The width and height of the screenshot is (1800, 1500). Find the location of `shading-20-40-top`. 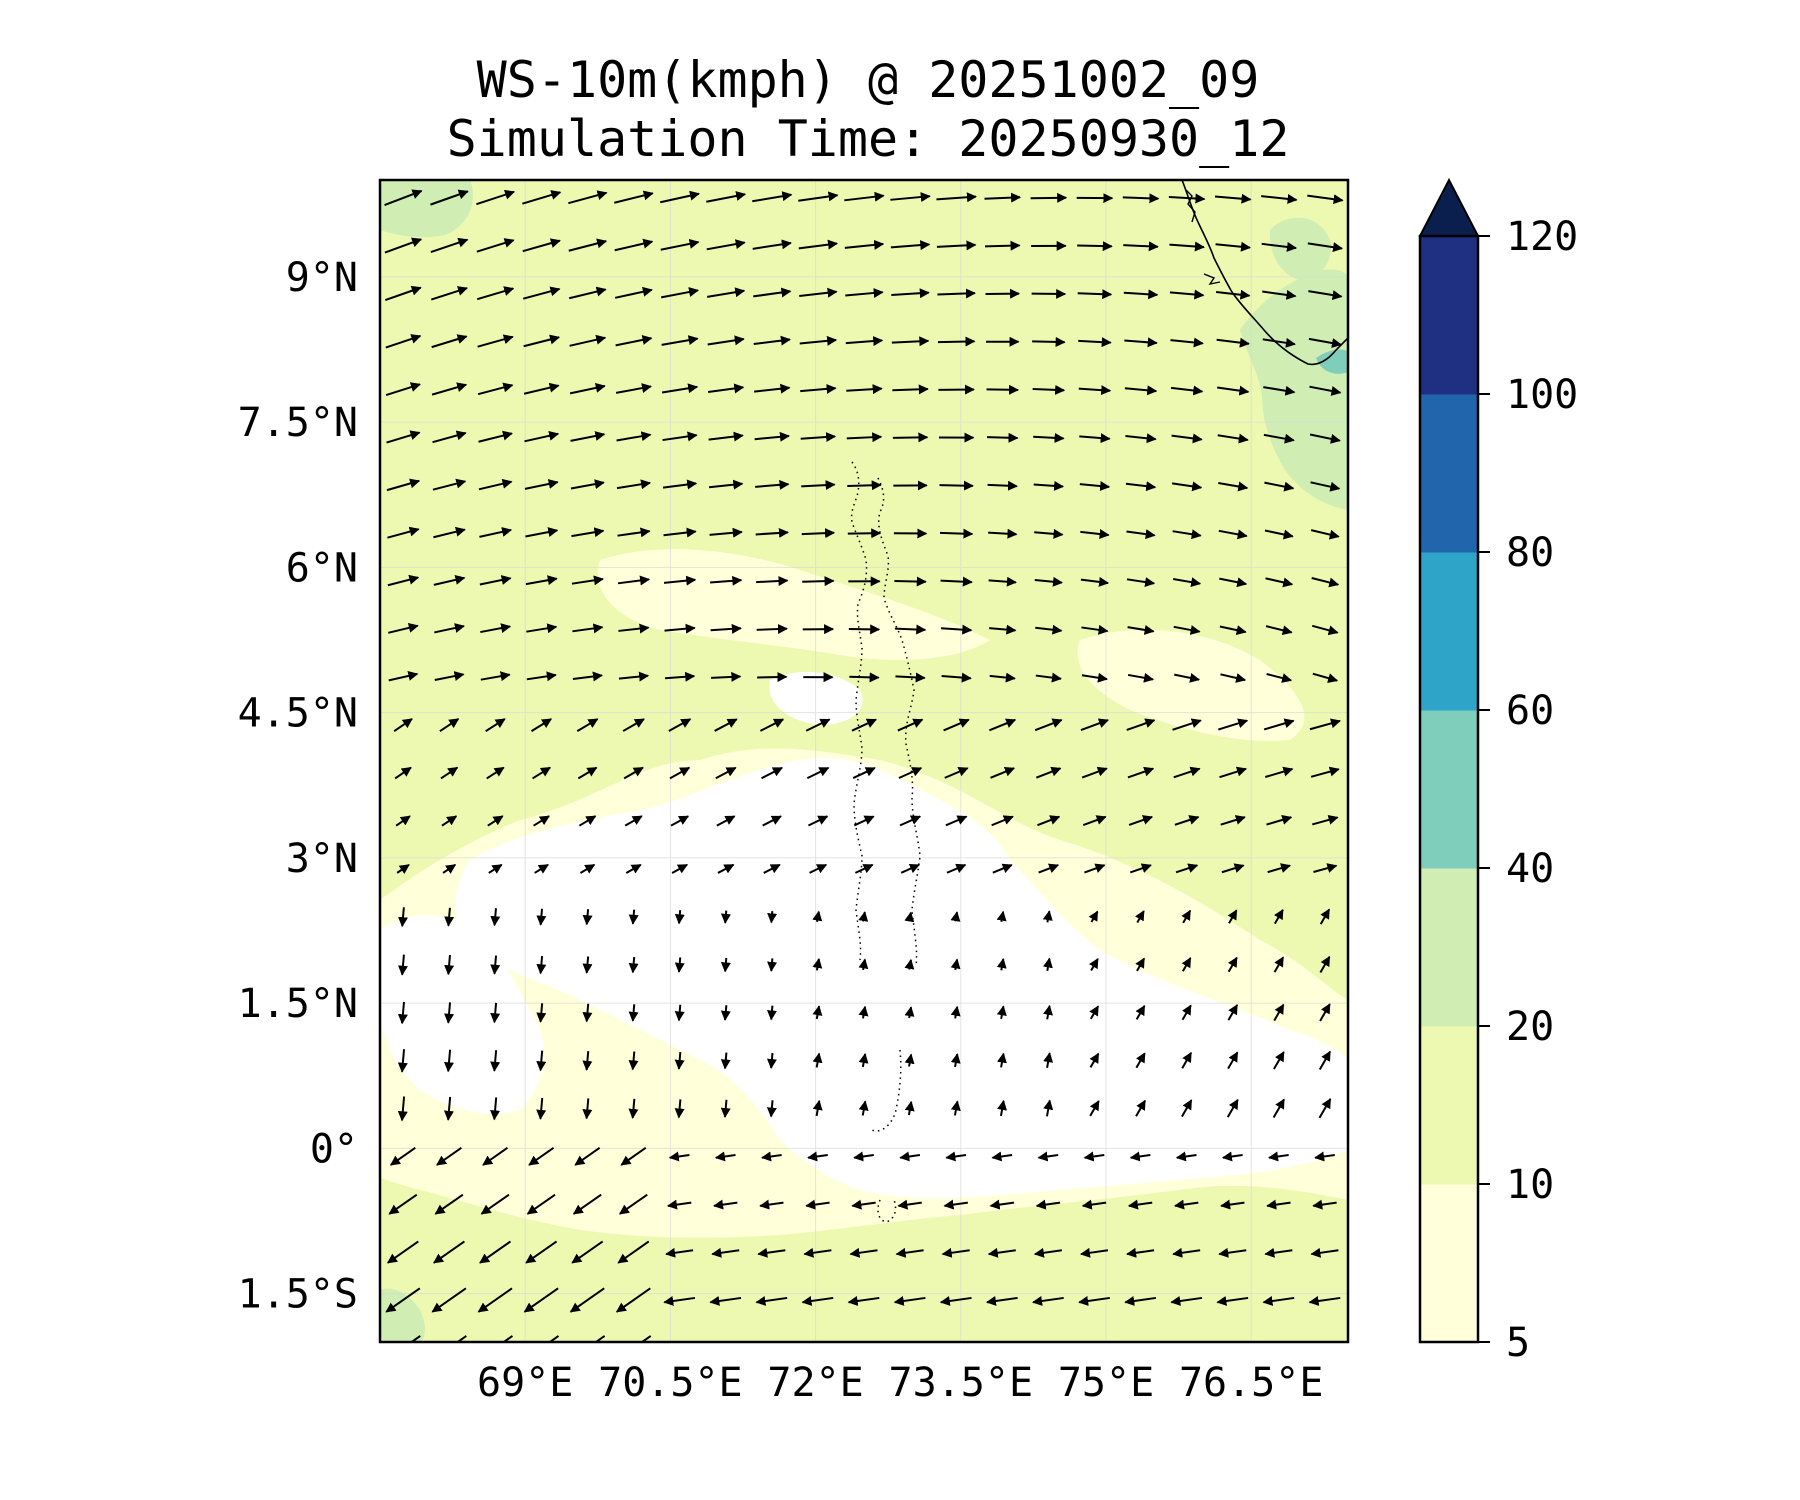

shading-20-40-top is located at coordinates (1300, 248).